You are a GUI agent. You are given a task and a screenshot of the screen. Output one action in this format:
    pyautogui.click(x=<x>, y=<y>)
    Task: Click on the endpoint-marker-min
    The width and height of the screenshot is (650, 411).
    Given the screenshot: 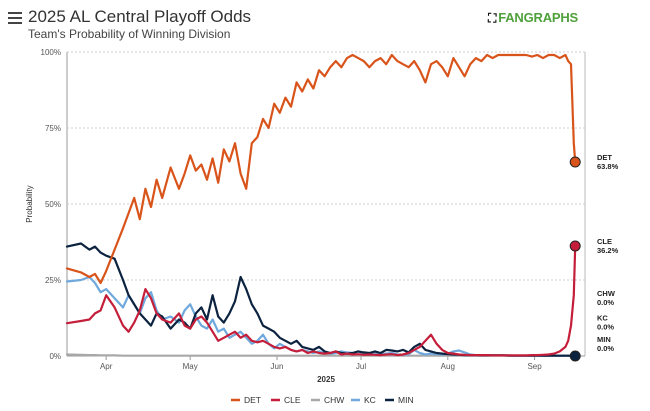 What is the action you would take?
    pyautogui.click(x=575, y=356)
    